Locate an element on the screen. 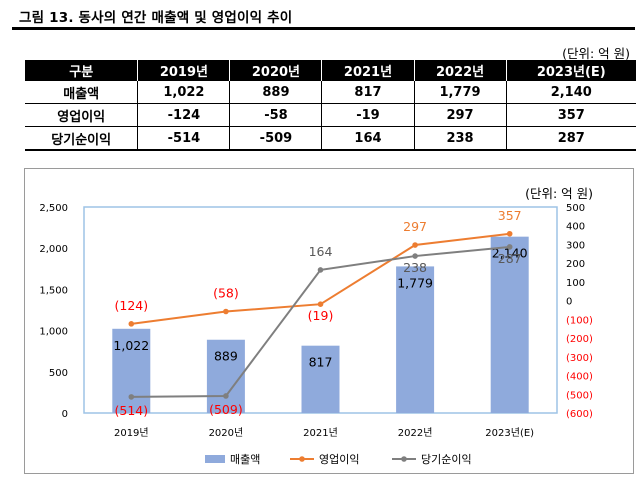 The image size is (644, 477). y-right-tick-label: 0 is located at coordinates (569, 302).